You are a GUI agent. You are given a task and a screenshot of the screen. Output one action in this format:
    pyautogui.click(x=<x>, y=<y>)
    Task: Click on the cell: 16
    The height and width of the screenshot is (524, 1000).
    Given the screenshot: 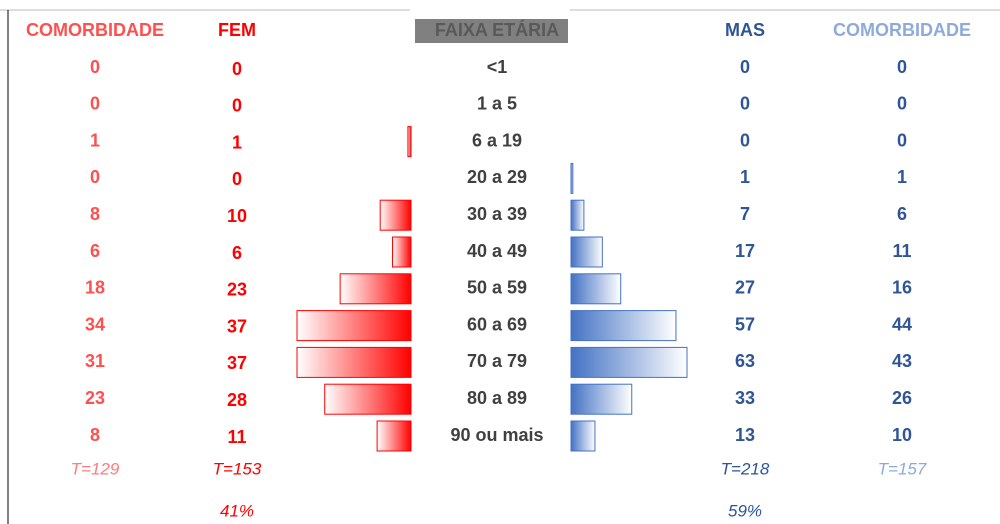 What is the action you would take?
    pyautogui.click(x=902, y=288)
    